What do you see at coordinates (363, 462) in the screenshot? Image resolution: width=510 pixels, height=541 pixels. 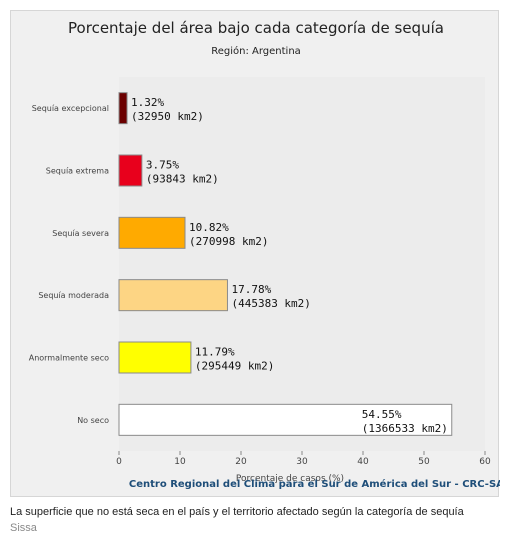 I see `x-tick-label: 40` at bounding box center [363, 462].